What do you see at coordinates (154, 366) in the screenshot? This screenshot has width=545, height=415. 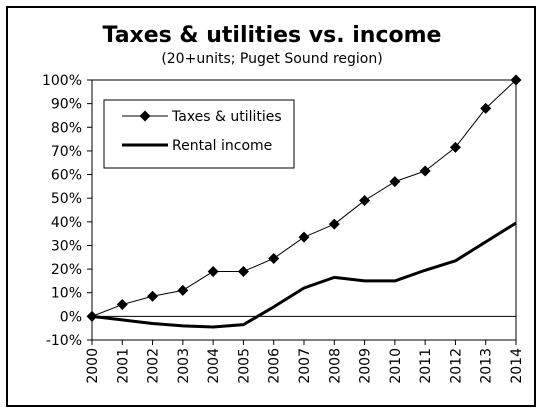 I see `x-tick-label: 2002` at bounding box center [154, 366].